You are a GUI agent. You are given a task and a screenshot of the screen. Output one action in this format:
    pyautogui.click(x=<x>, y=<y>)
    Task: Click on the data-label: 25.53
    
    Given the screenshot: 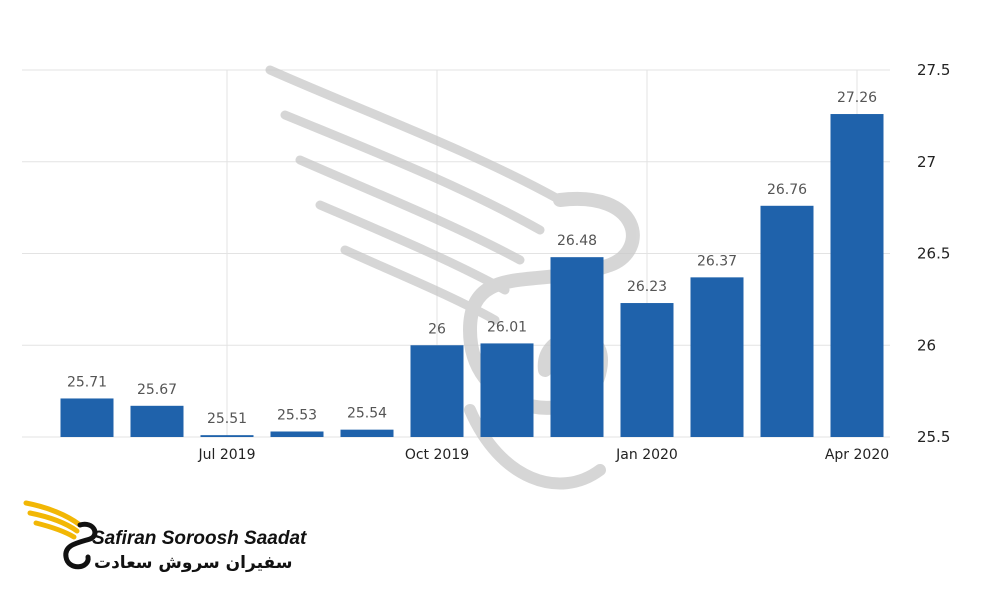 What is the action you would take?
    pyautogui.click(x=297, y=415)
    